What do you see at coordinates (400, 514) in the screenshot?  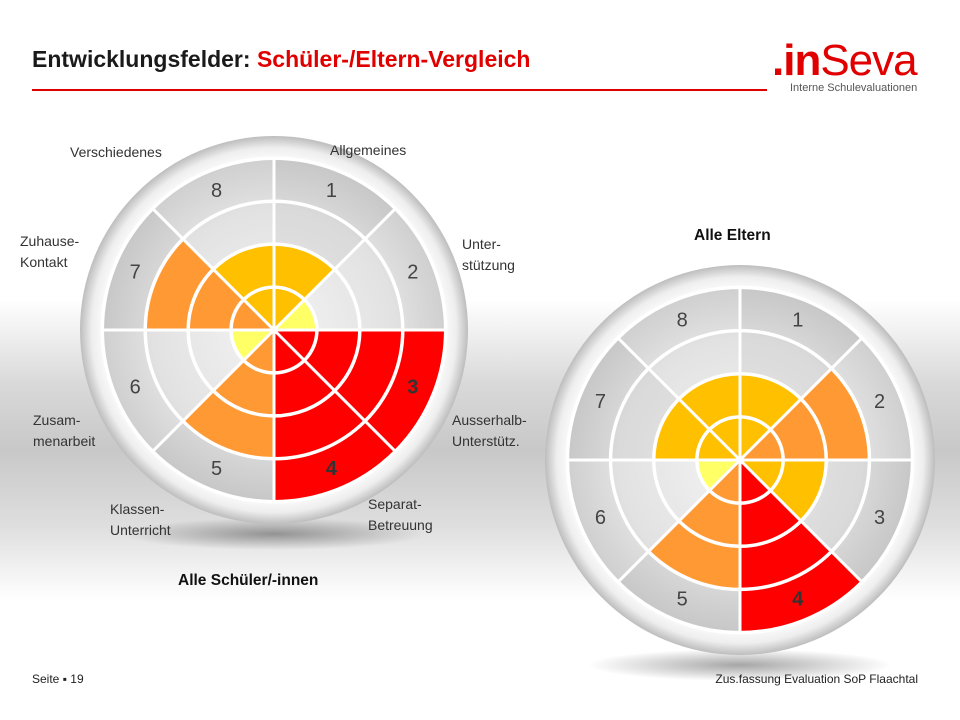 I see `field-label-separat-betreuung: Separat- Betreuung` at bounding box center [400, 514].